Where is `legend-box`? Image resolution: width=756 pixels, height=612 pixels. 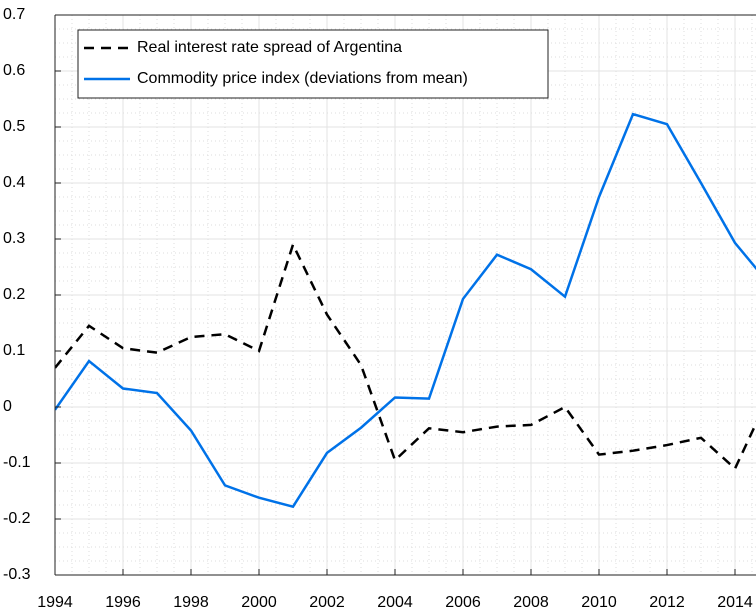
legend-box is located at coordinates (313, 64).